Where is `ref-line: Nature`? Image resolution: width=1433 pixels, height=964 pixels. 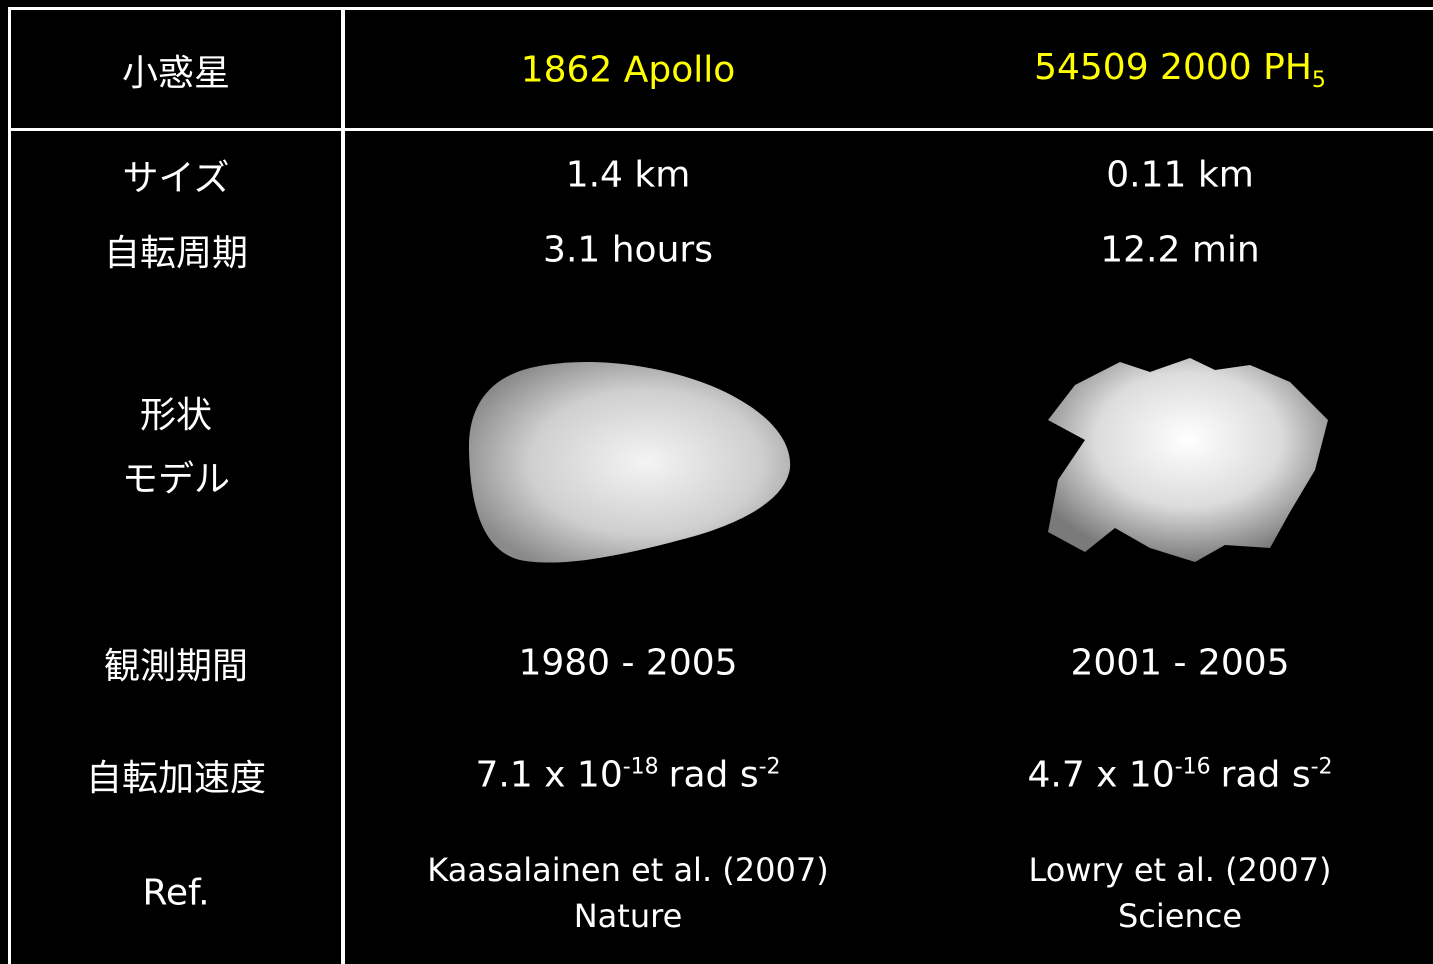
ref-line: Nature is located at coordinates (628, 916).